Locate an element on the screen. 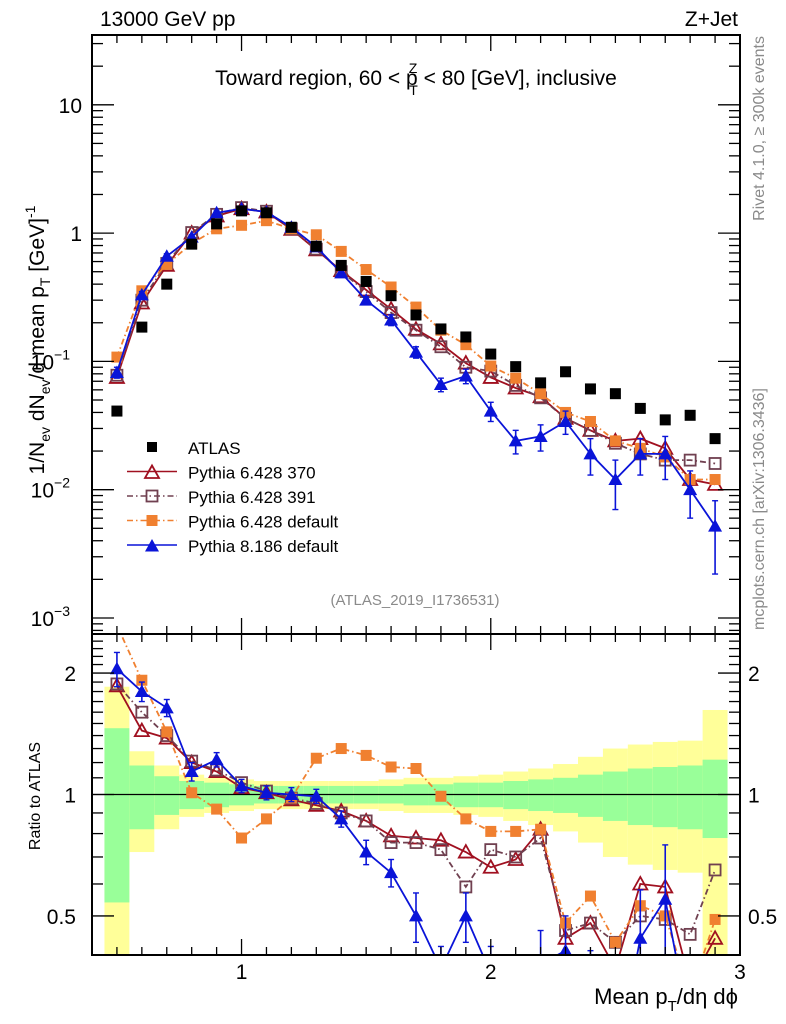 This screenshot has height=1024, width=786. mcplots-reference-label: mcplots.cern.ch [arXiv:1306.3436] is located at coordinates (759, 509).